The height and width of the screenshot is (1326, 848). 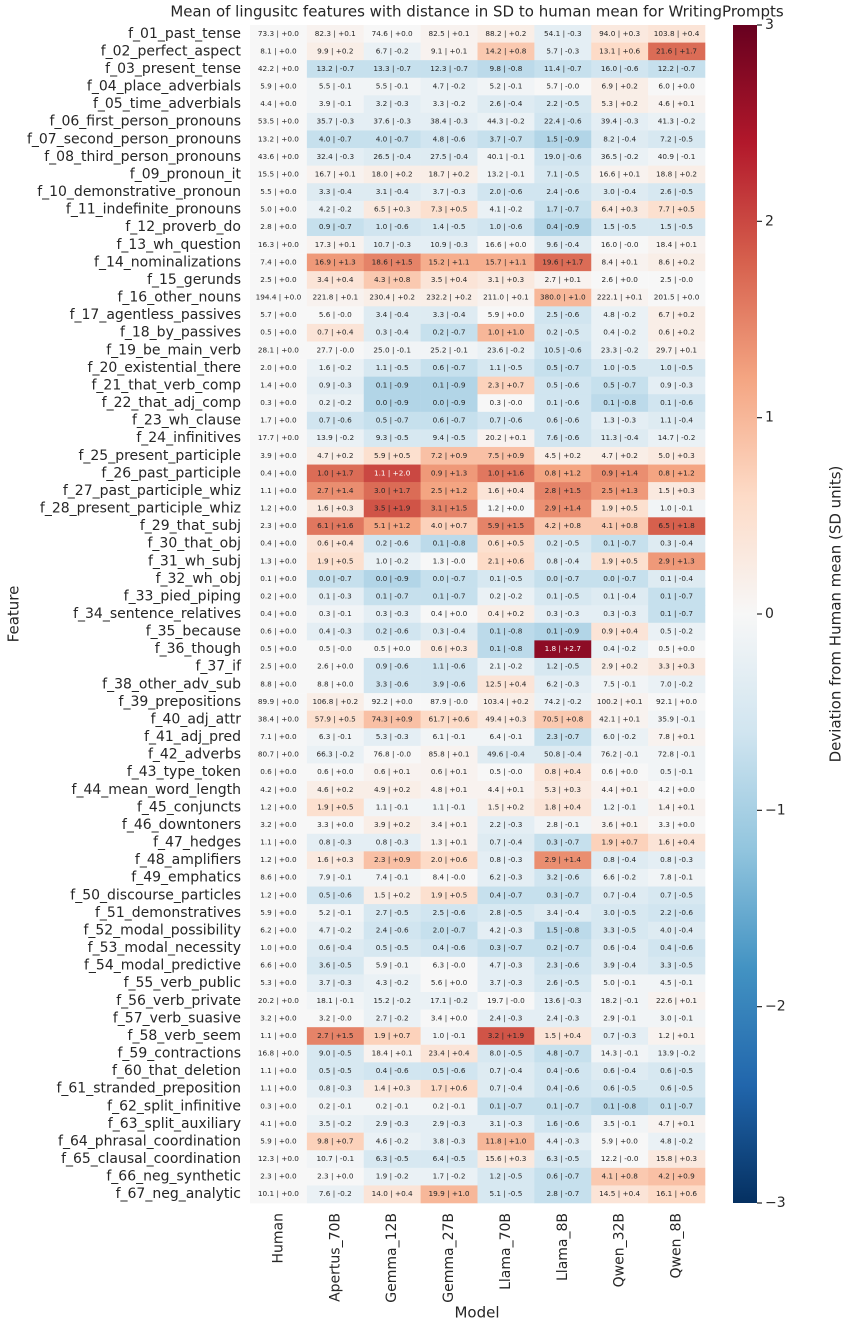 What do you see at coordinates (181, 825) in the screenshot?
I see `y-tick-label: f_46_downtoners` at bounding box center [181, 825].